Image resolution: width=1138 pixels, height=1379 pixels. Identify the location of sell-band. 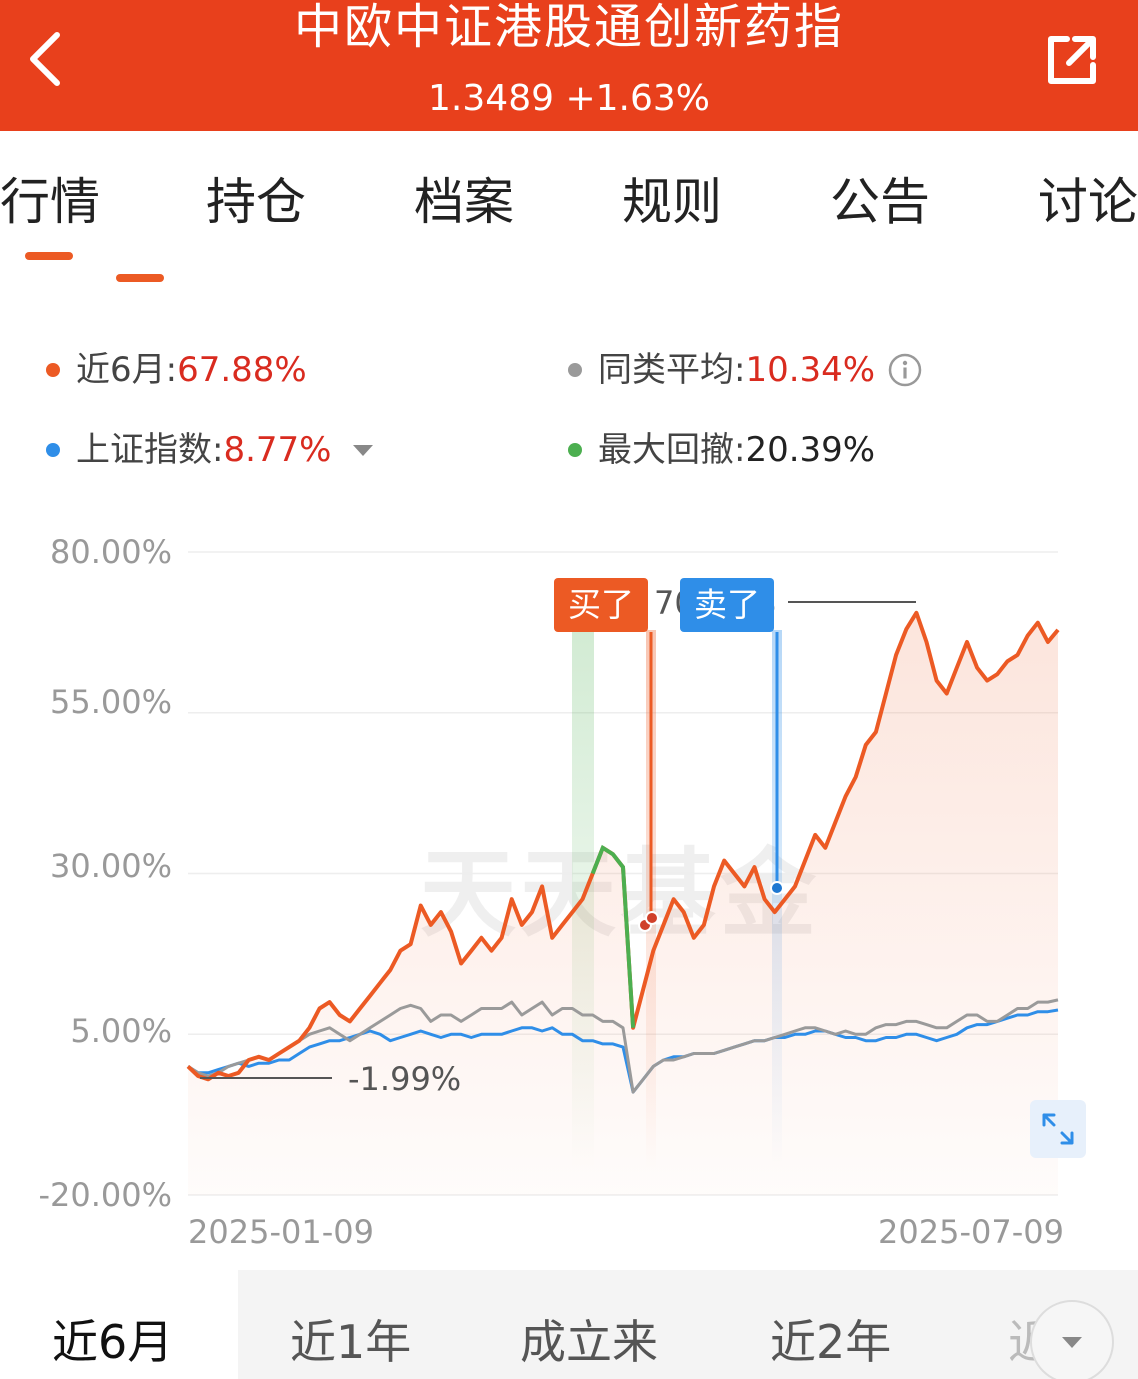
(777, 900).